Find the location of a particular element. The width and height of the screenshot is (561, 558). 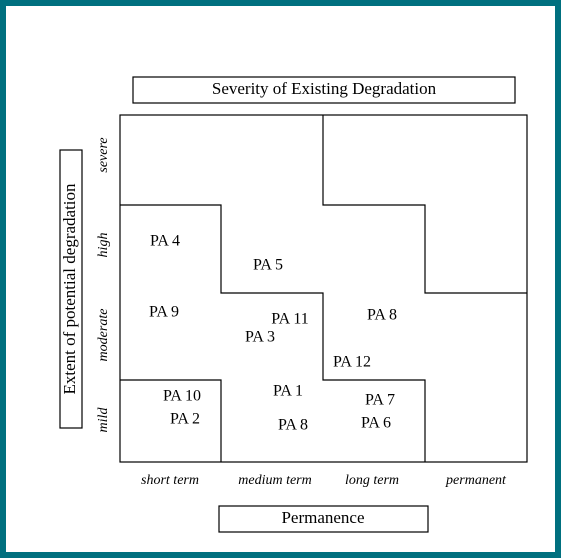

title-box is located at coordinates (324, 90).